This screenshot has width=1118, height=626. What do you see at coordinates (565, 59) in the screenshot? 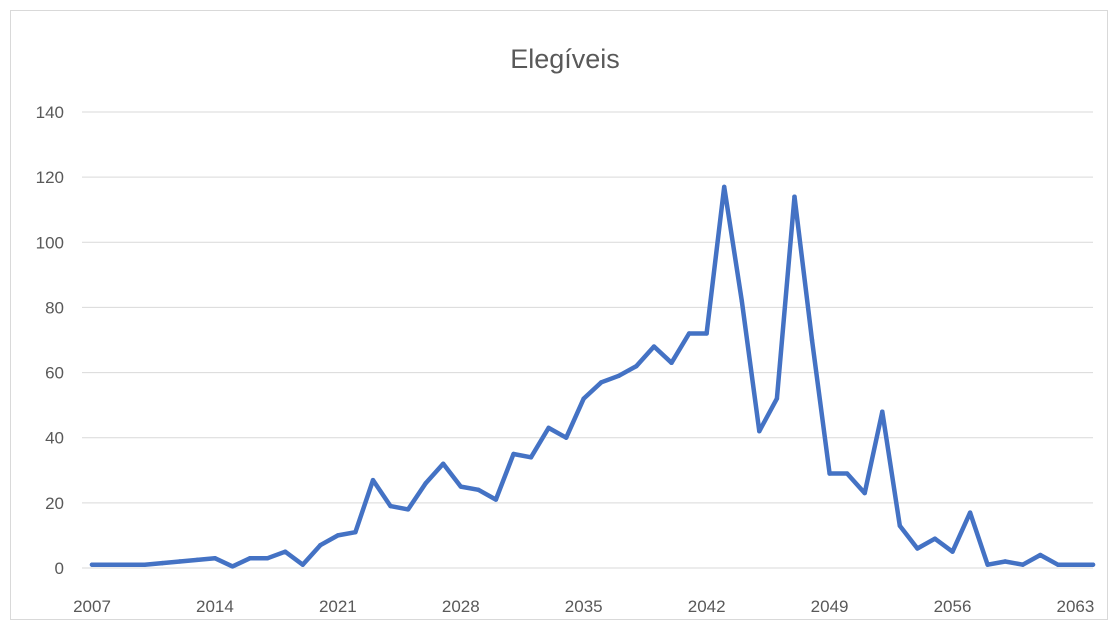
I see `chart-title: Elegíveis` at bounding box center [565, 59].